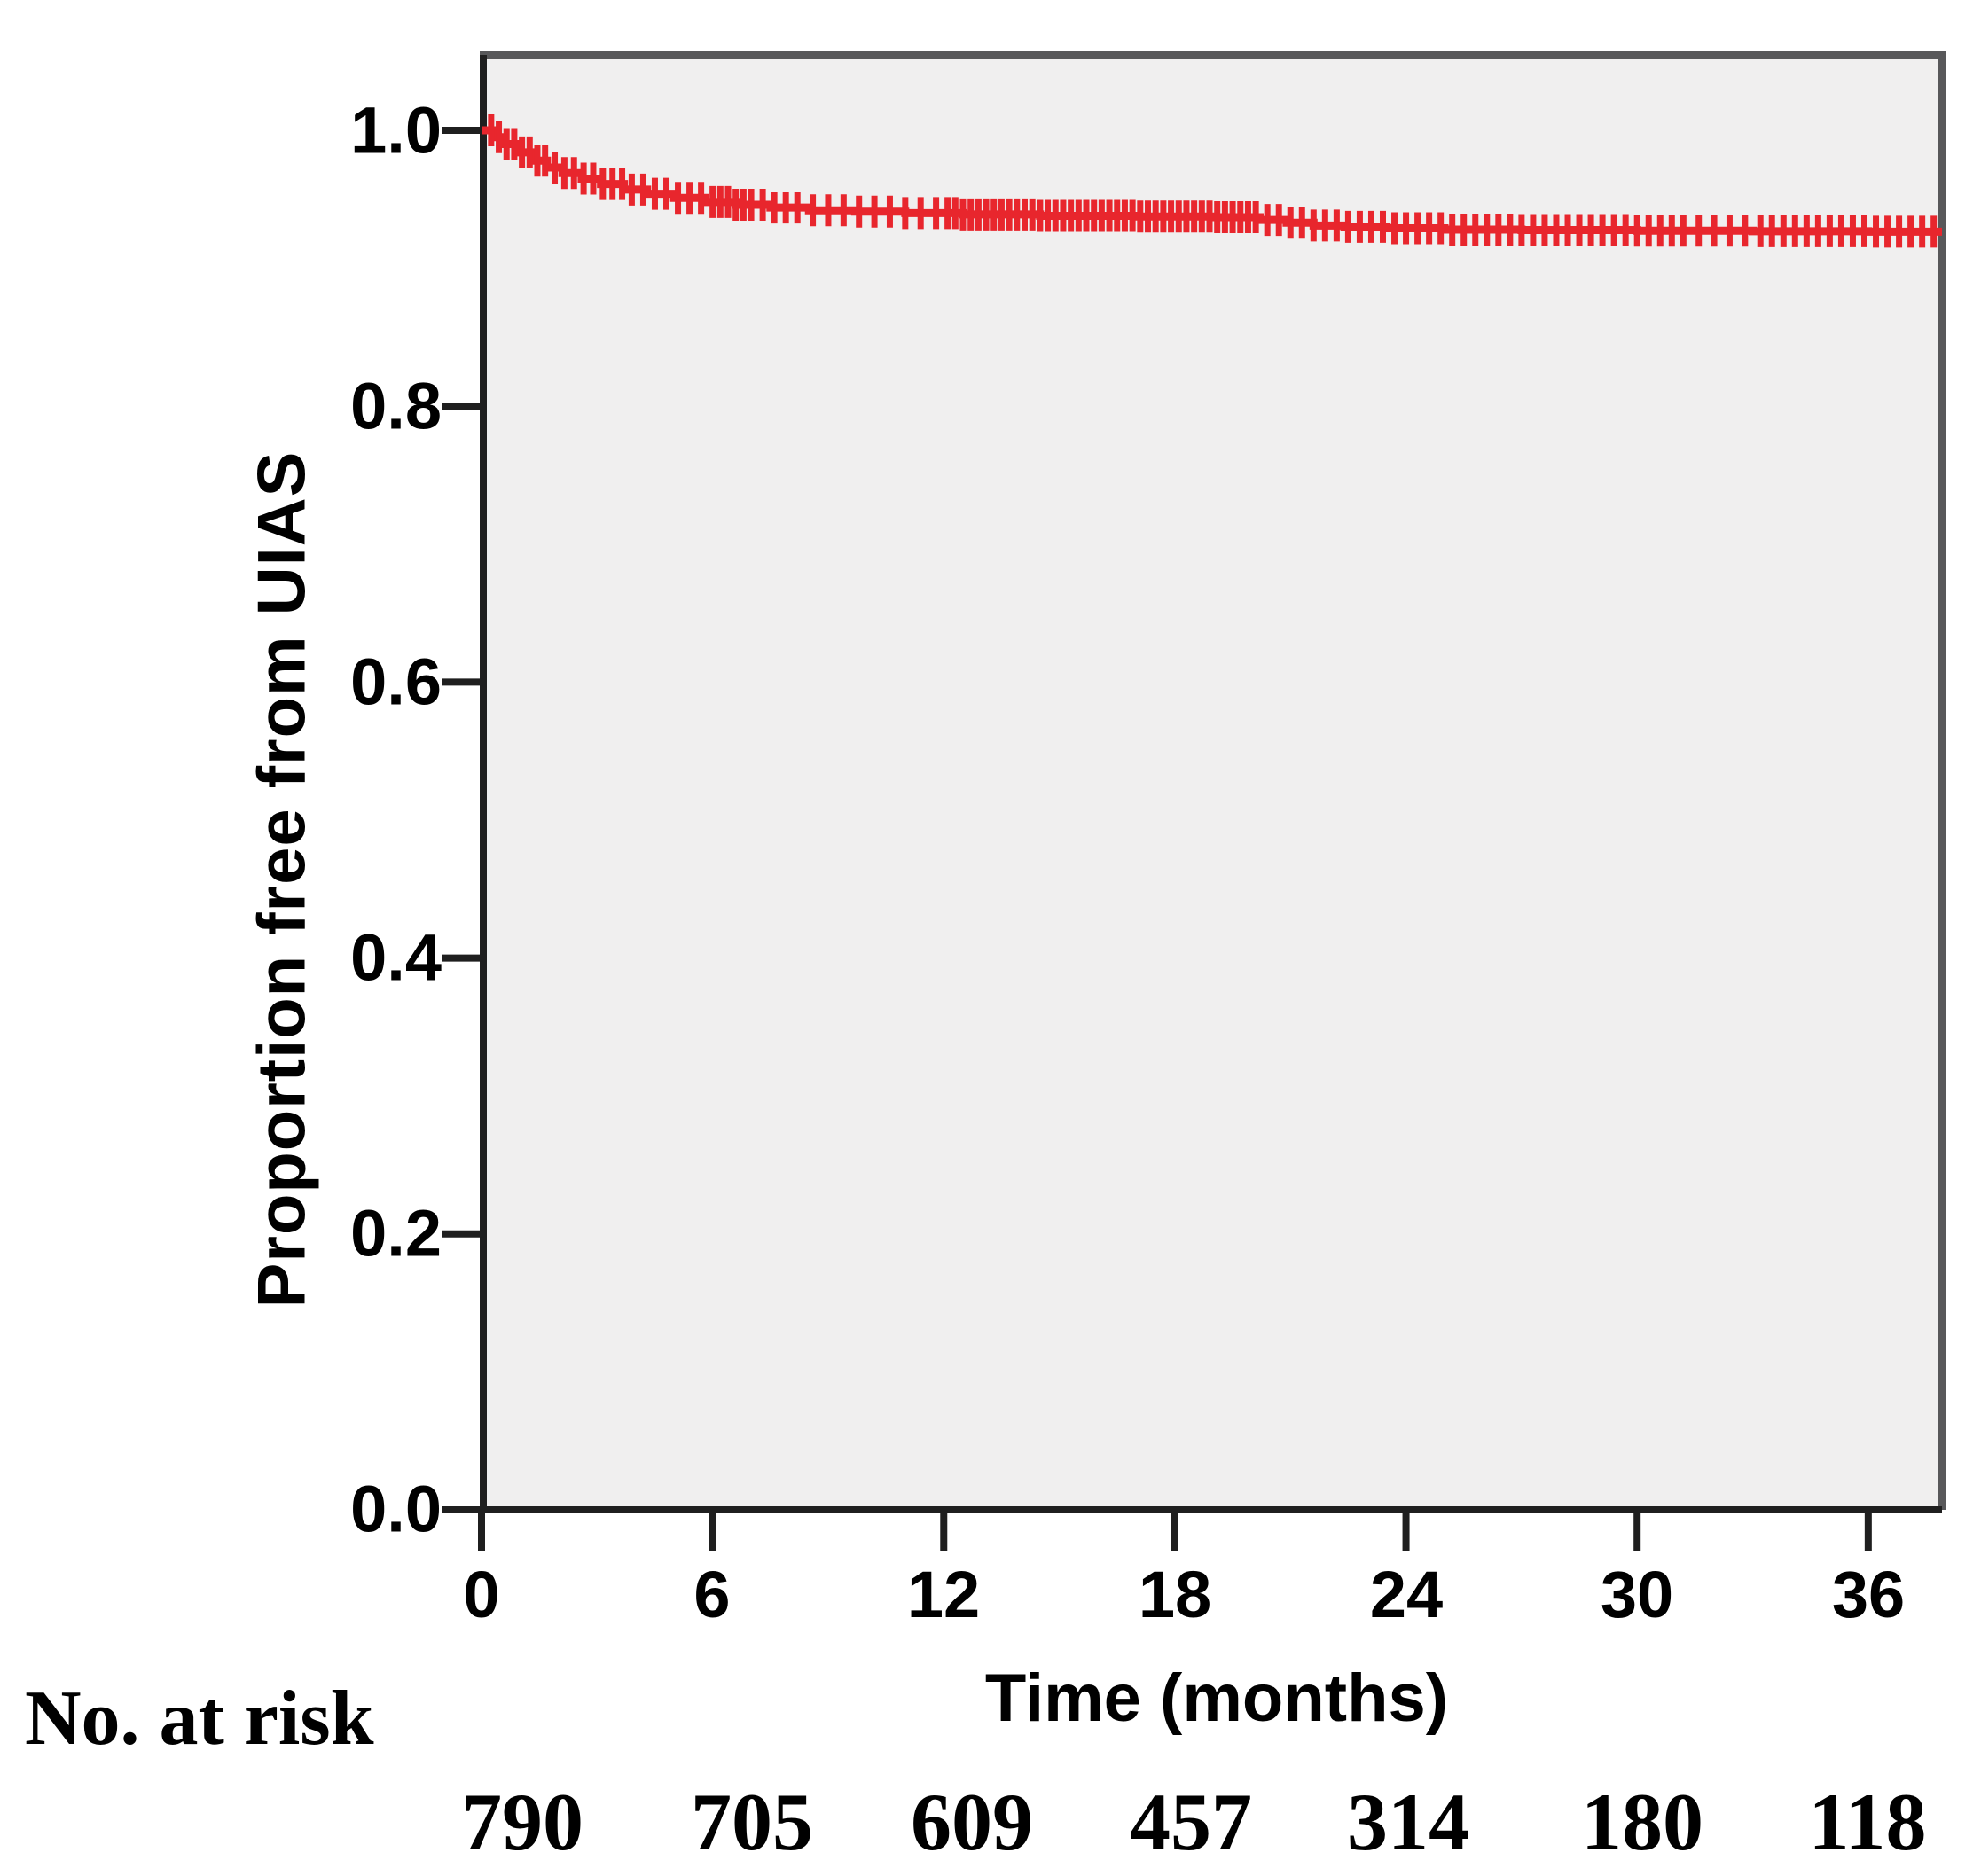 This screenshot has height=1876, width=1981. Describe the element at coordinates (396, 1509) in the screenshot. I see `y-tick-label: 0.0` at that location.